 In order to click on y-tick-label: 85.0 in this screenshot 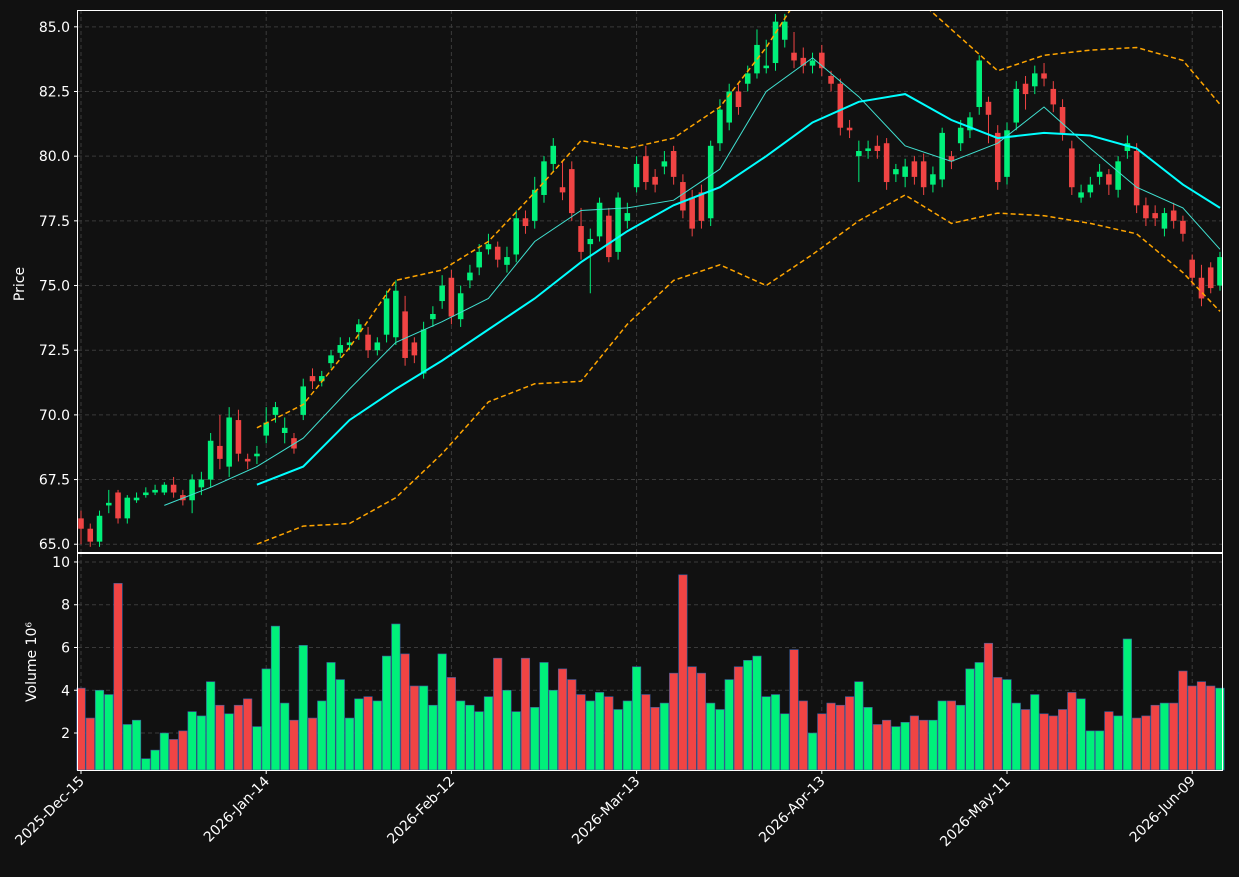, I will do `click(54, 28)`.